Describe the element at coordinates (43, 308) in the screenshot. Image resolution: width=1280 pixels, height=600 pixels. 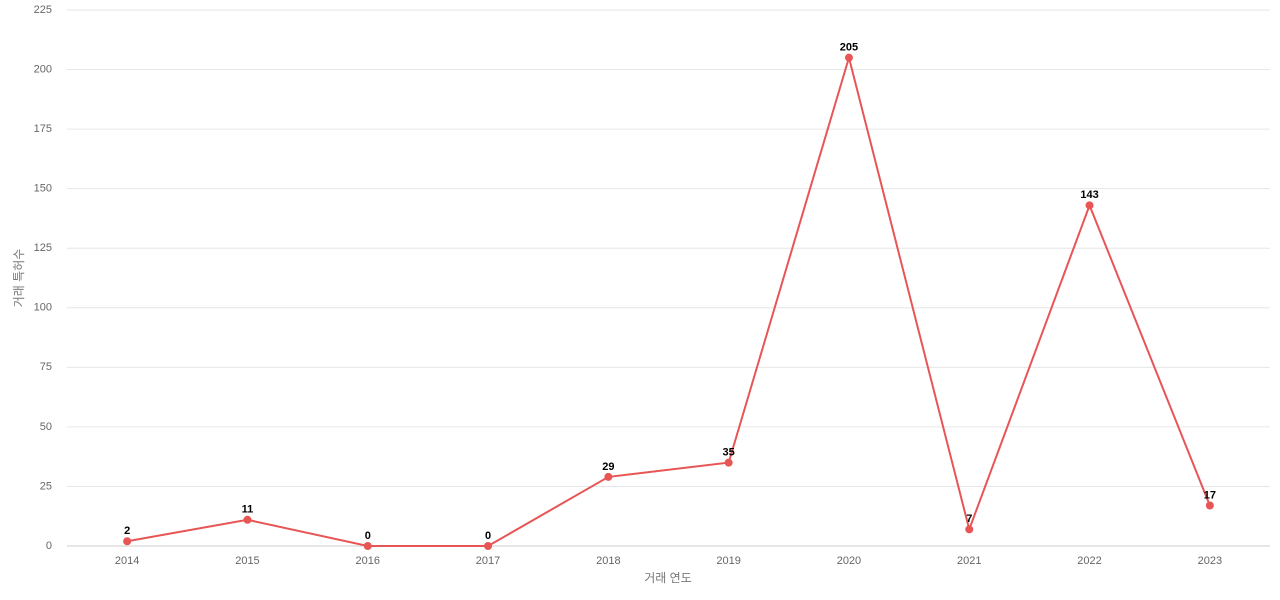
I see `y-tick-label: 100` at that location.